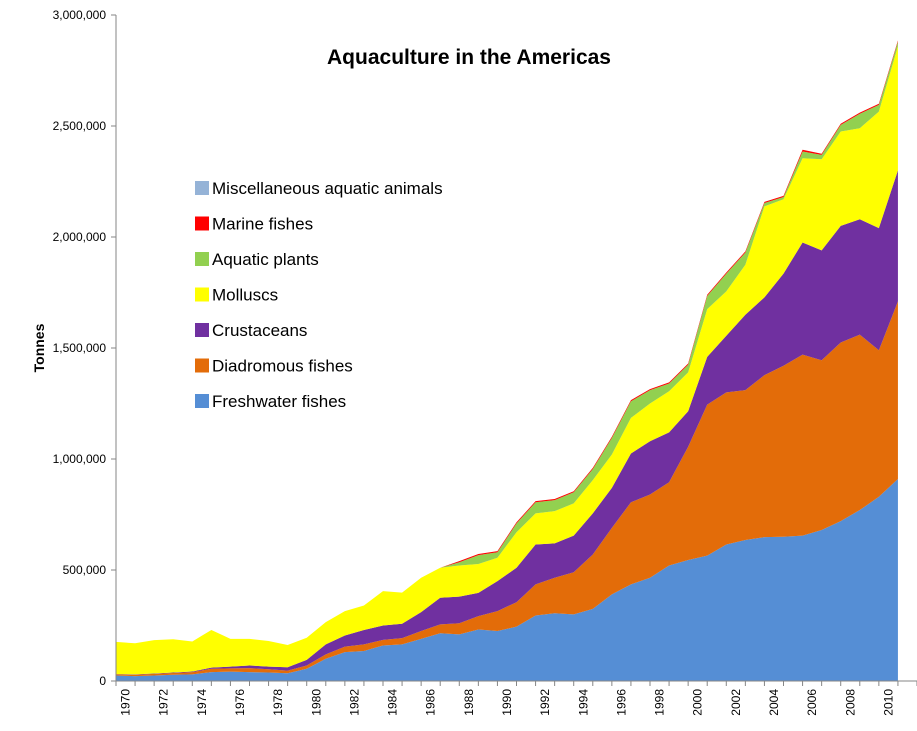 The width and height of the screenshot is (917, 731). Describe the element at coordinates (850, 702) in the screenshot. I see `x-tick-label: 2008` at that location.